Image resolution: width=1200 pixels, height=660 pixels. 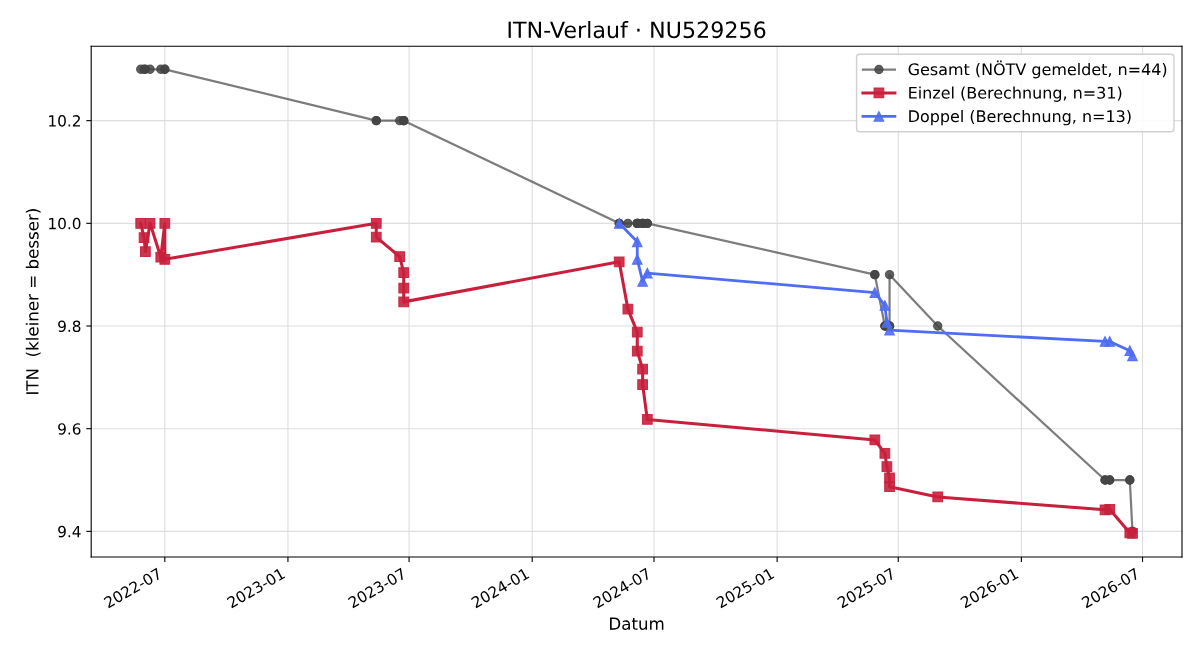 What do you see at coordinates (637, 623) in the screenshot?
I see `x-axis-title: Datum` at bounding box center [637, 623].